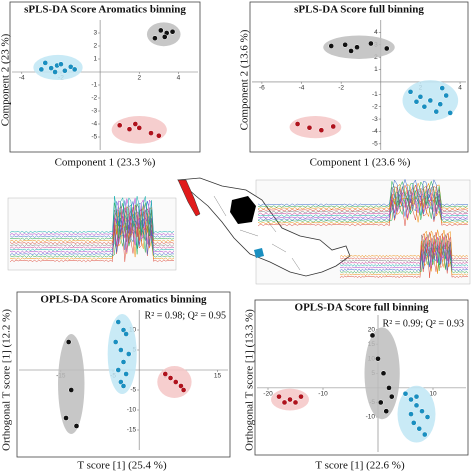 The image size is (474, 474). Describe the element at coordinates (372, 329) in the screenshot. I see `y-tick-label: 20` at that location.